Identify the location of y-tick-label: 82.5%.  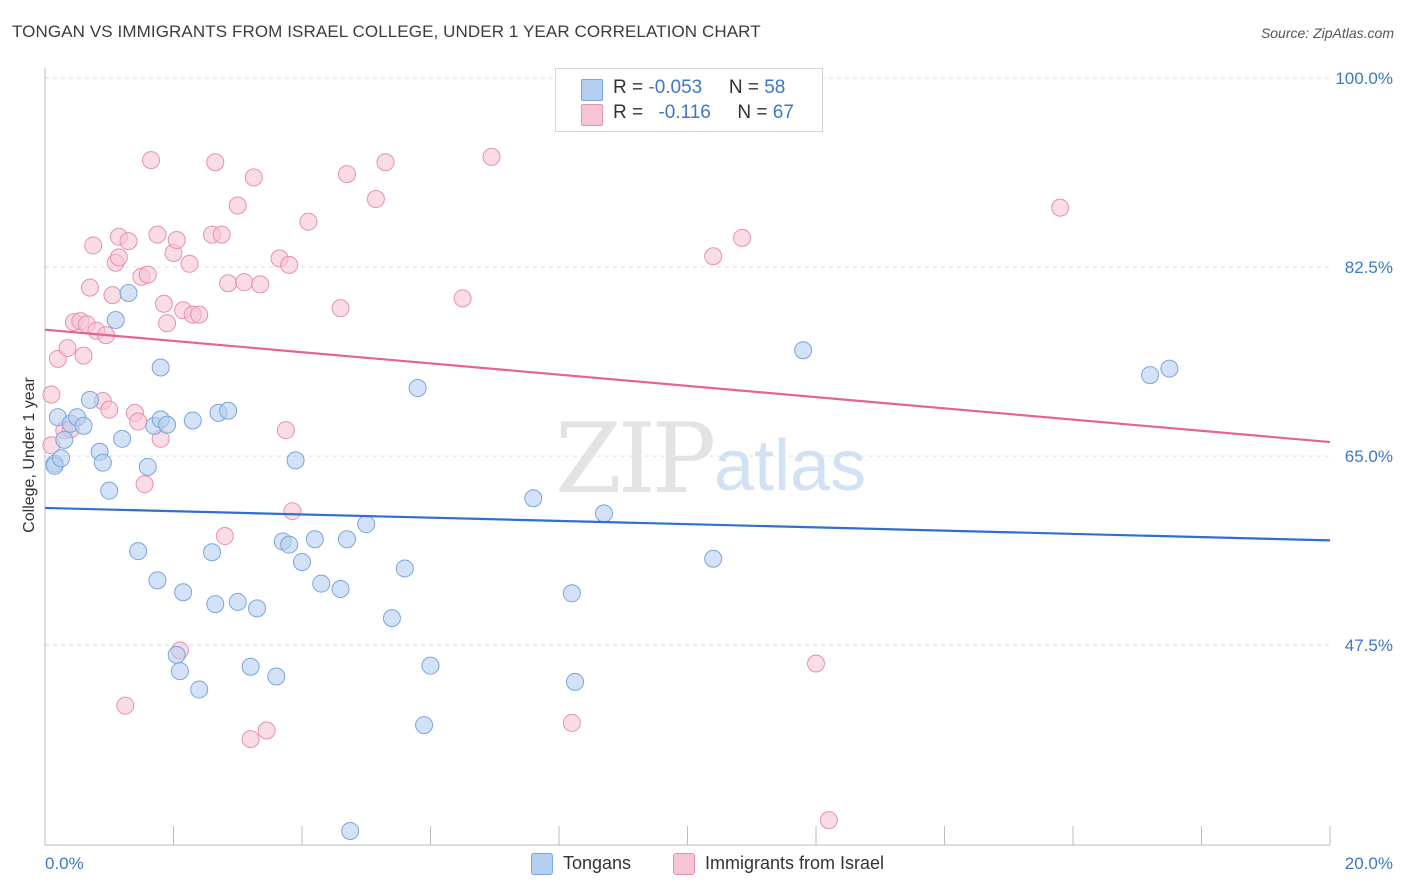
(1369, 267).